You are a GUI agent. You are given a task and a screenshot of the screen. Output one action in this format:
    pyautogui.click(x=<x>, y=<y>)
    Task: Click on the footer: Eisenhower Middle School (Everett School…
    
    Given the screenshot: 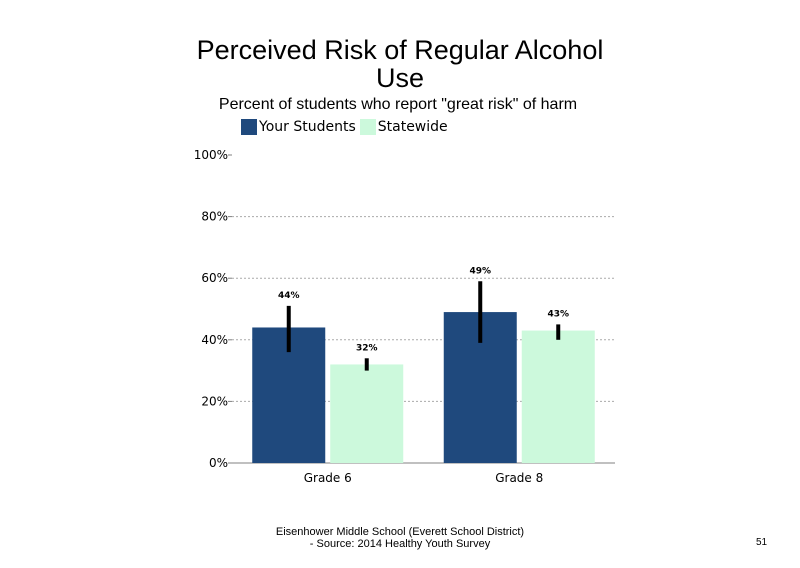 What is the action you would take?
    pyautogui.click(x=400, y=538)
    